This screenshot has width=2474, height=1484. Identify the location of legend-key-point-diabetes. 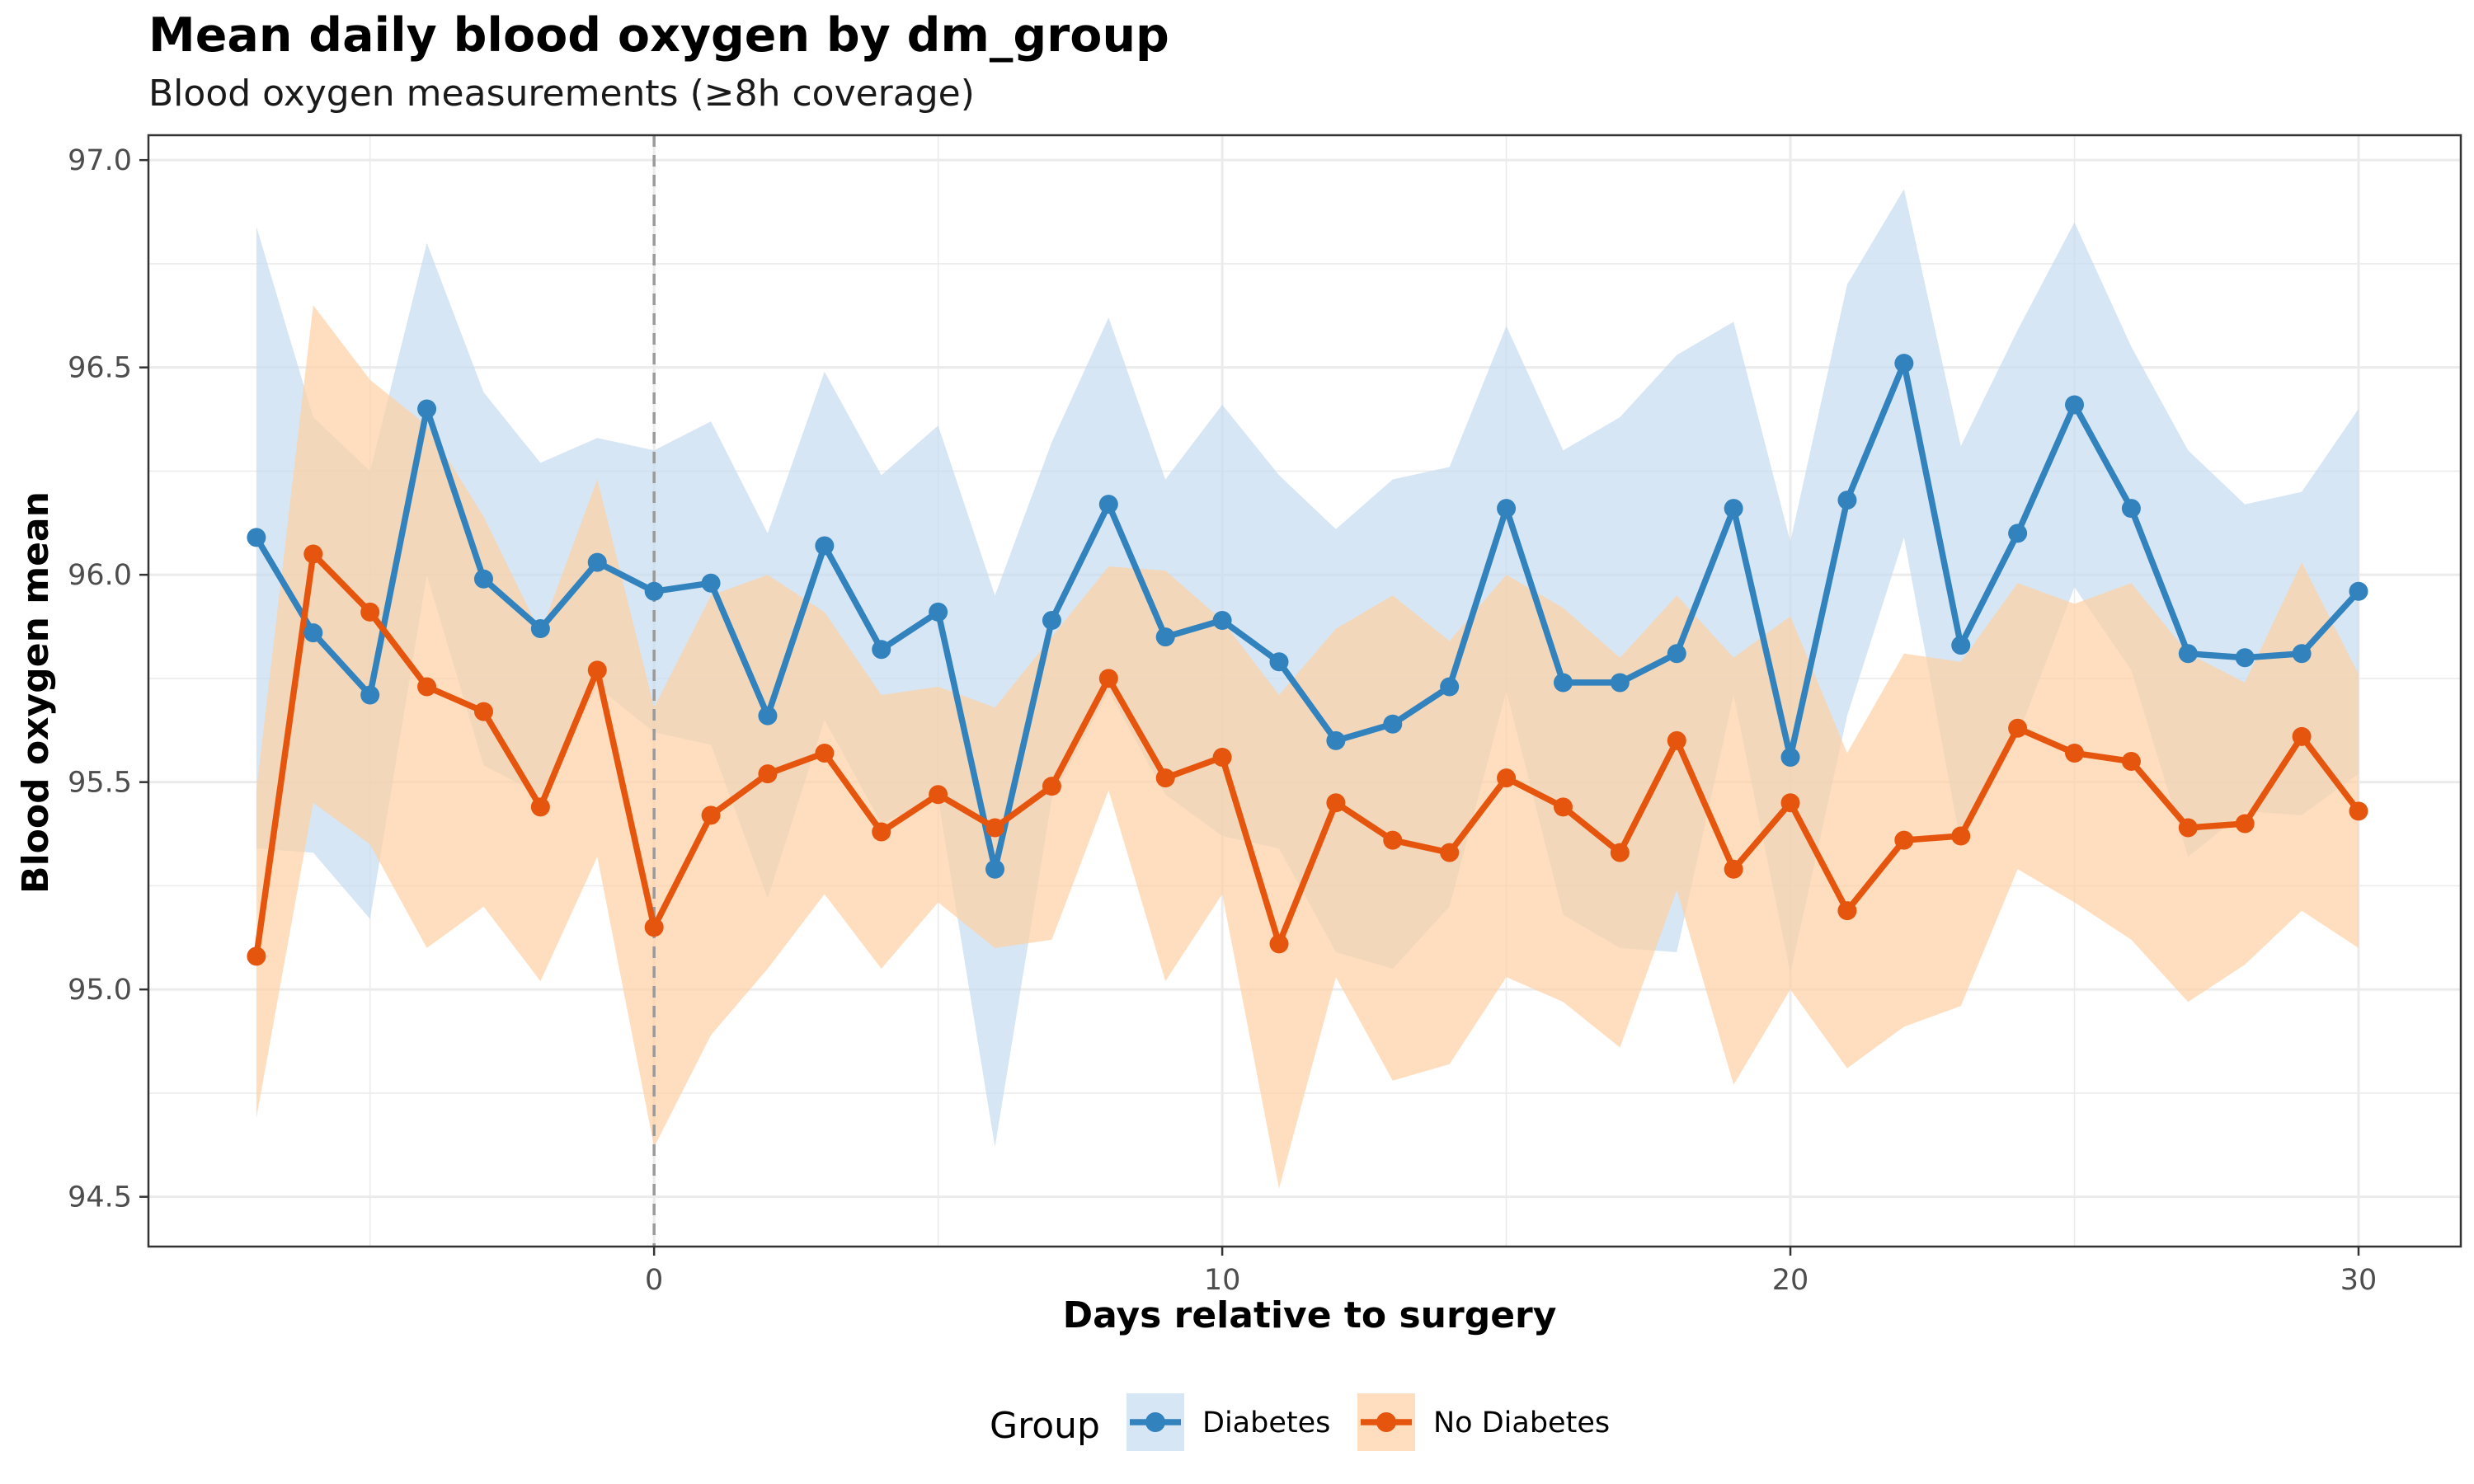
(1155, 1422).